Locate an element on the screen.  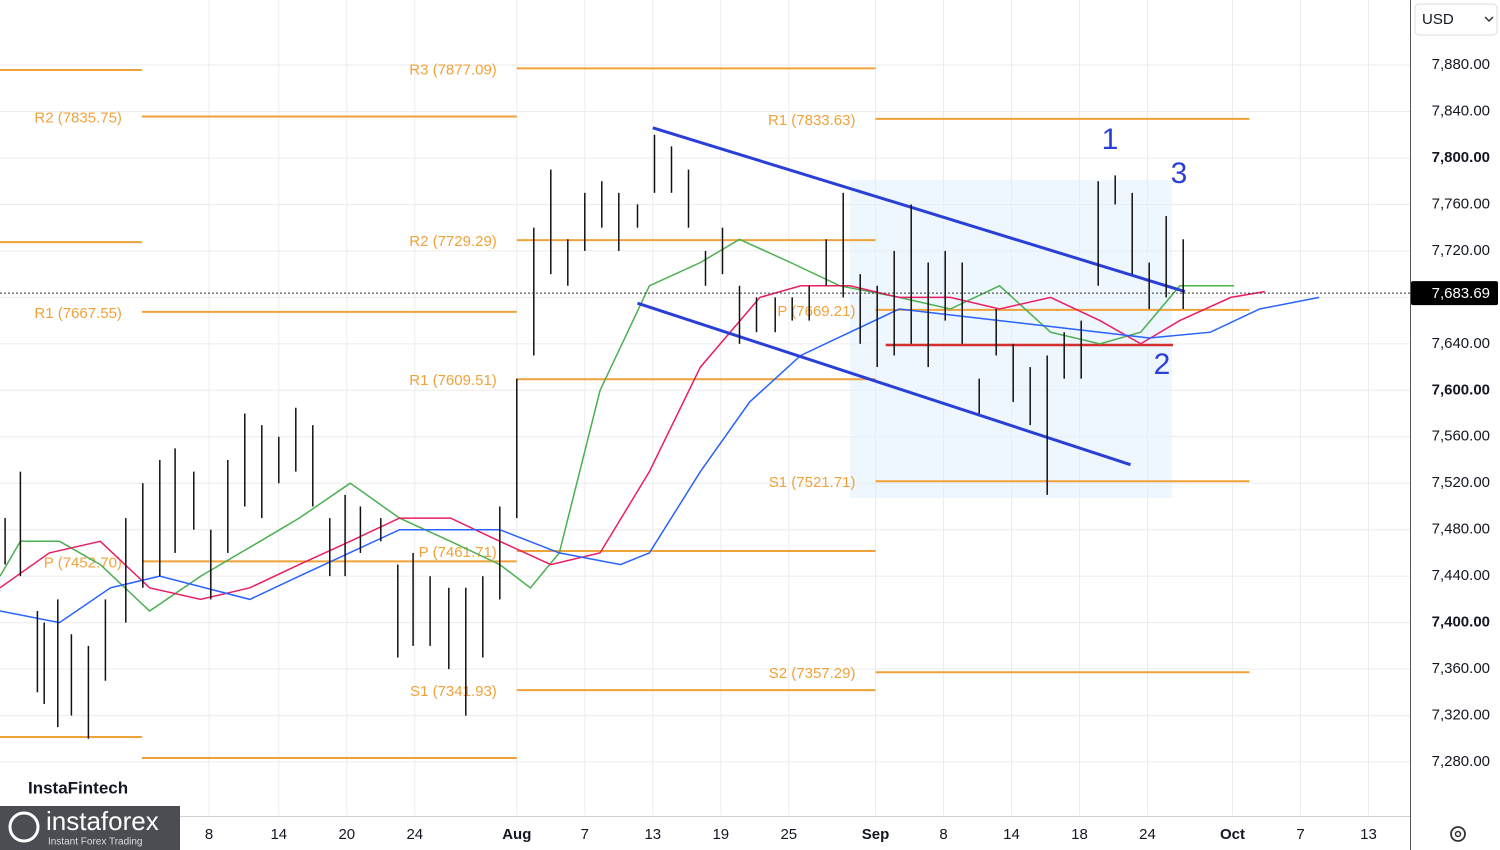
y-tick-label: 7,840.00 is located at coordinates (1461, 110).